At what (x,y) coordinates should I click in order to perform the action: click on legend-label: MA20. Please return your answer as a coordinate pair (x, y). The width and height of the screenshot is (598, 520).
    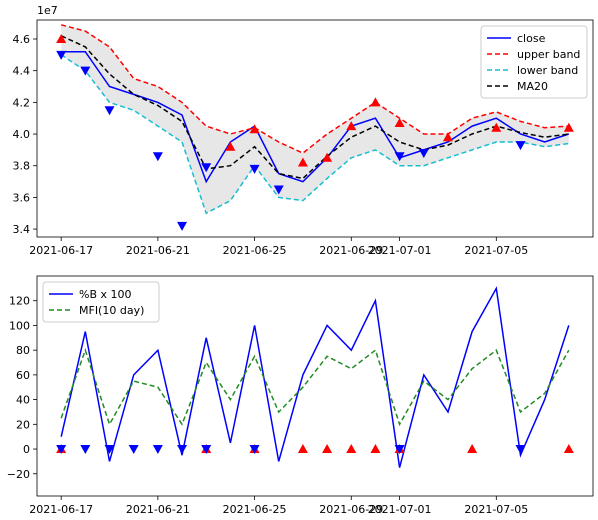
    Looking at the image, I should click on (532, 86).